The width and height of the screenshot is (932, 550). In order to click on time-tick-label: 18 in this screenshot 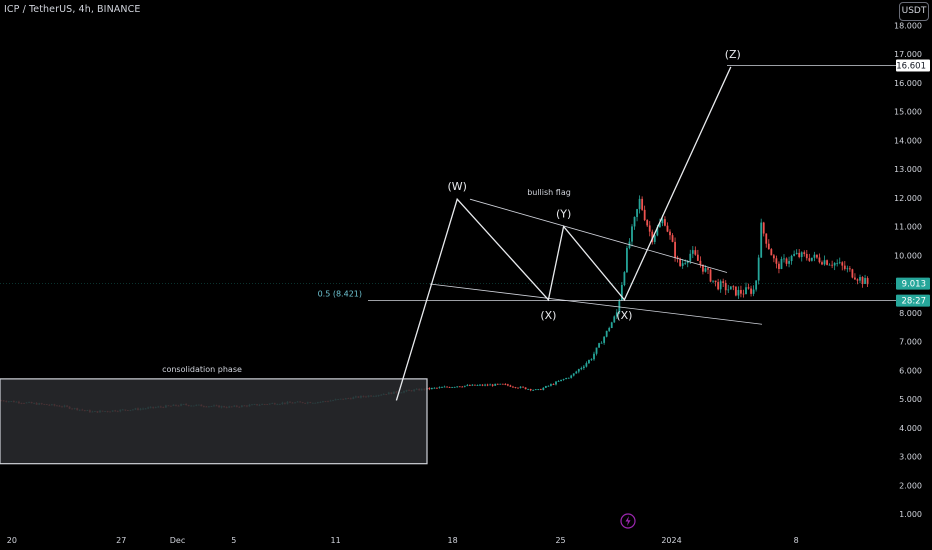, I will do `click(453, 540)`.